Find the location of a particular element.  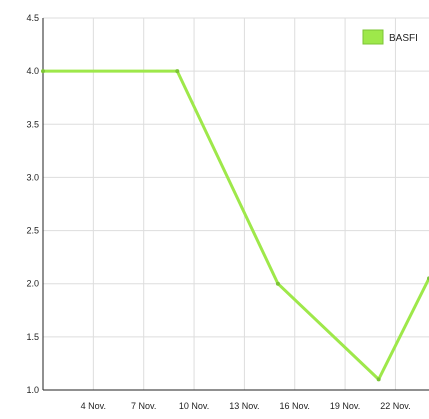

y-tick-label: 3.0 is located at coordinates (32, 177).